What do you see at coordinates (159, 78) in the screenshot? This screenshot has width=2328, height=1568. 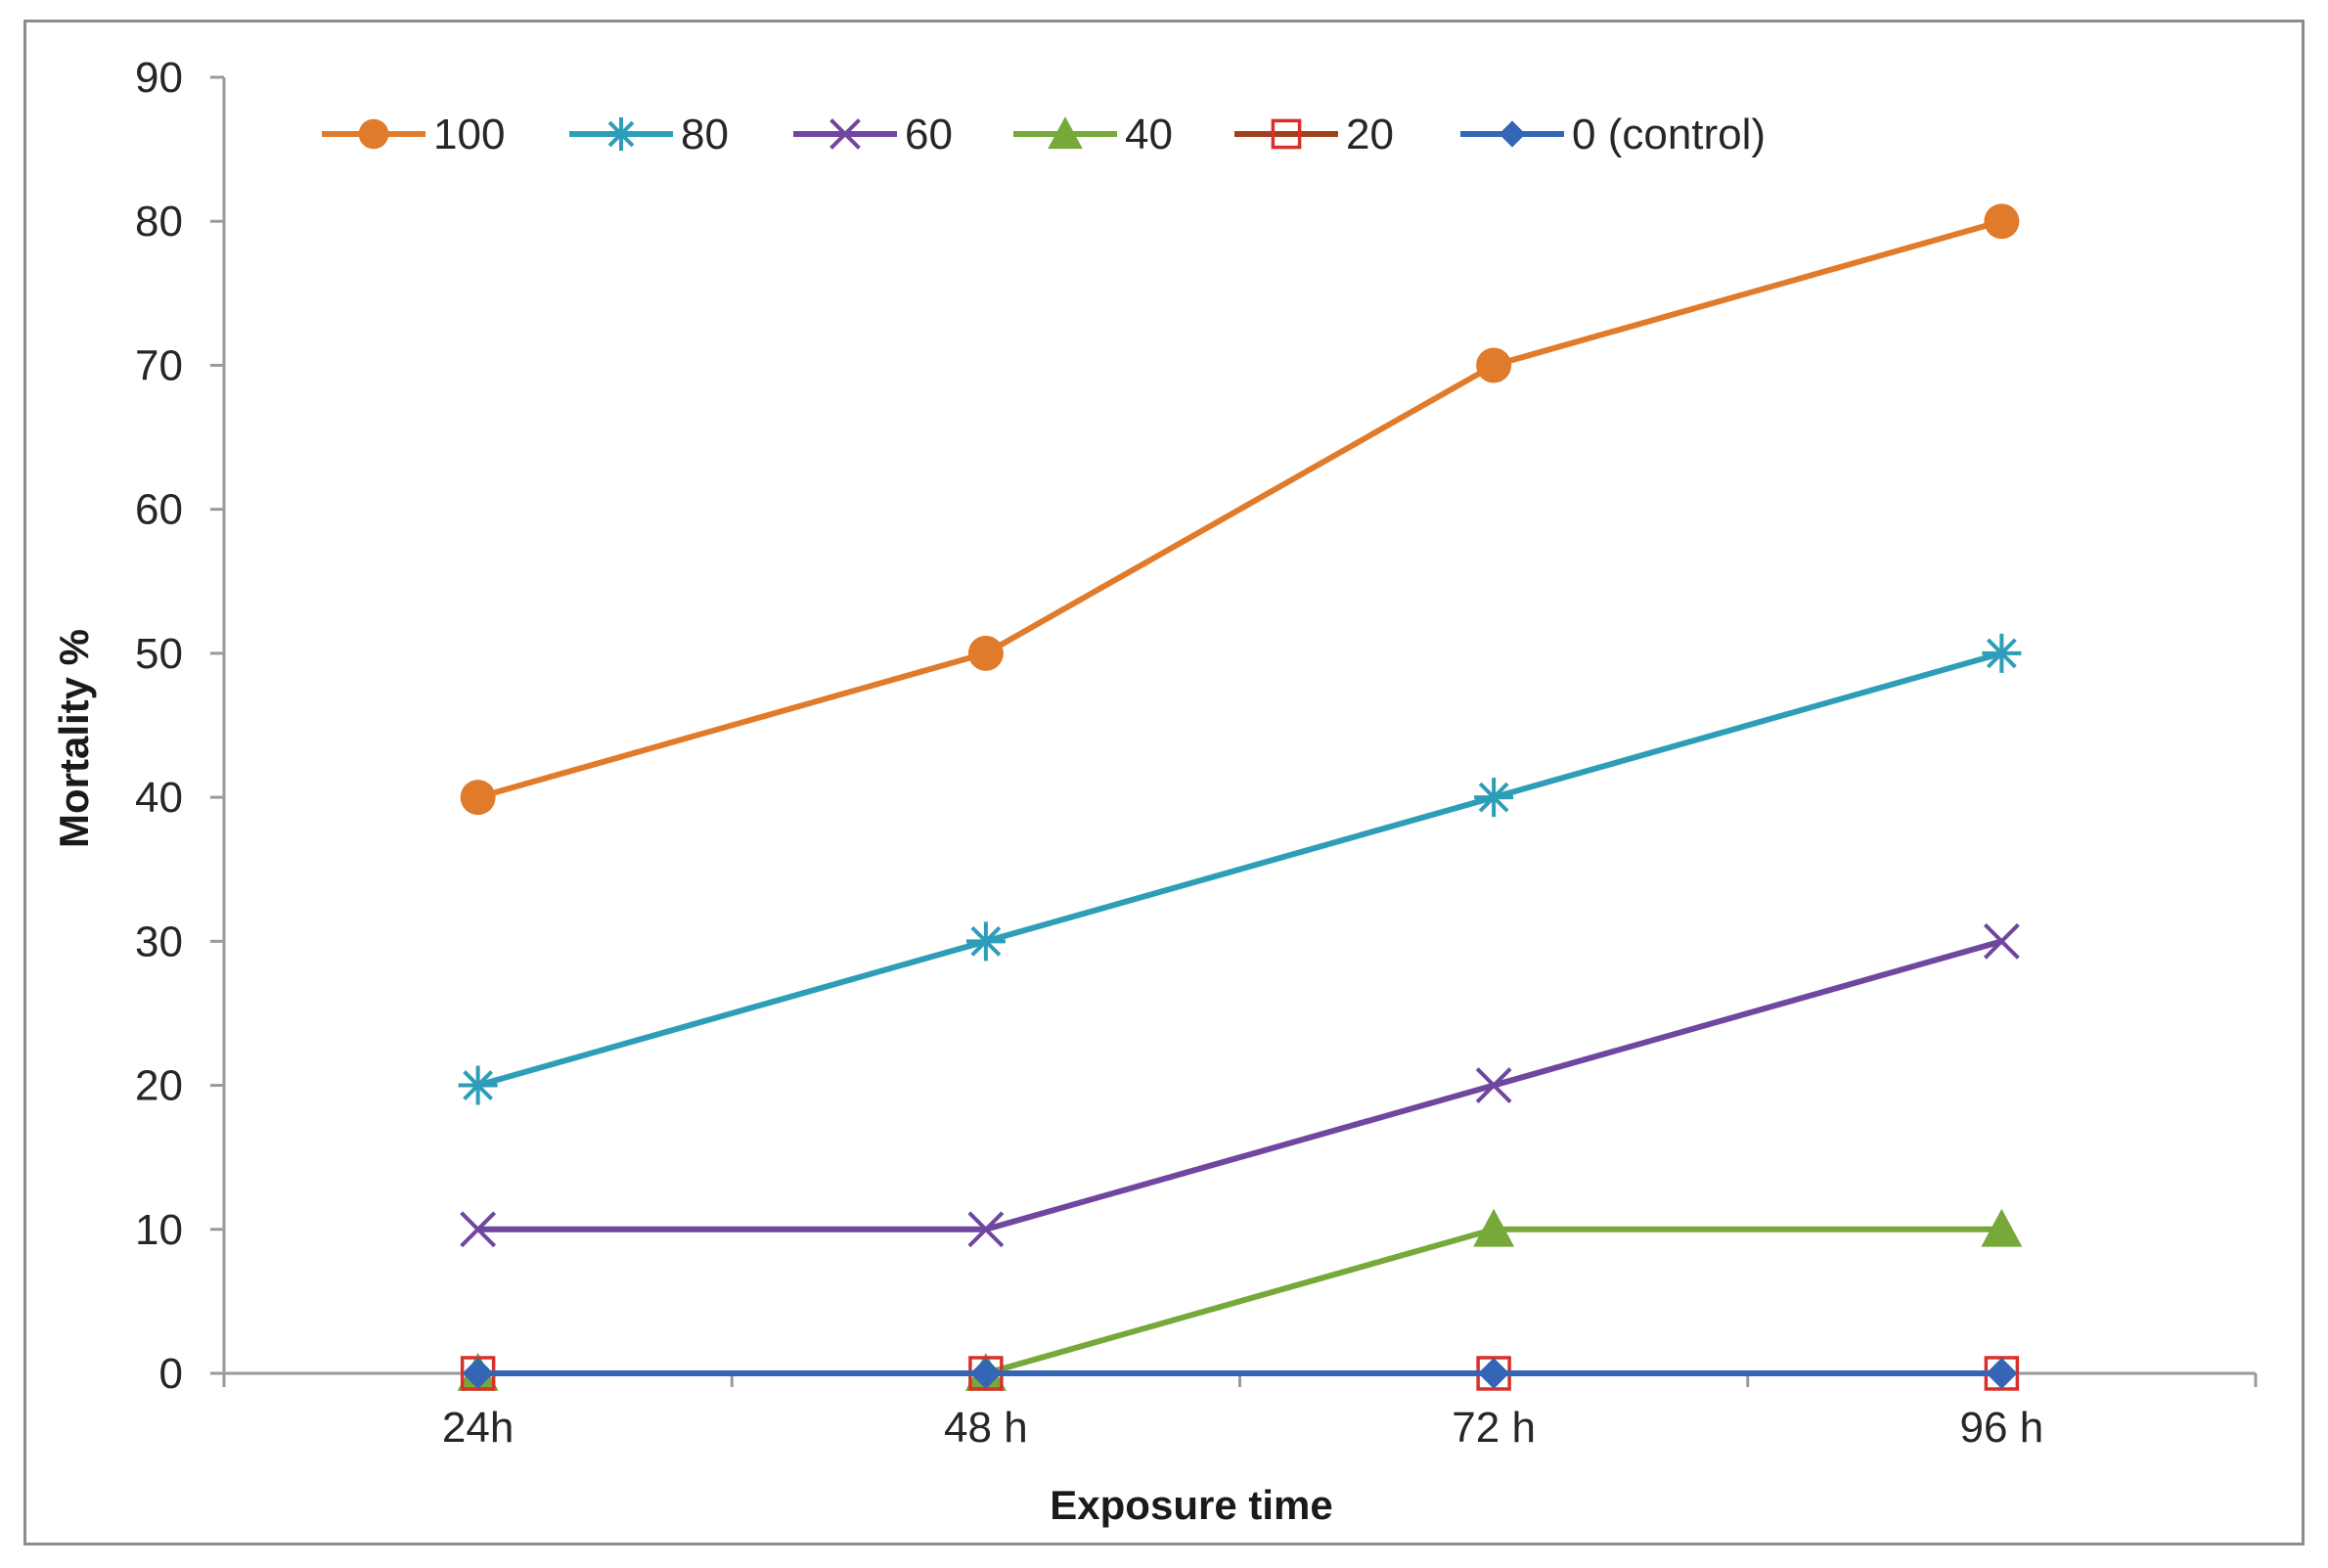 I see `y-tick-label: 90` at bounding box center [159, 78].